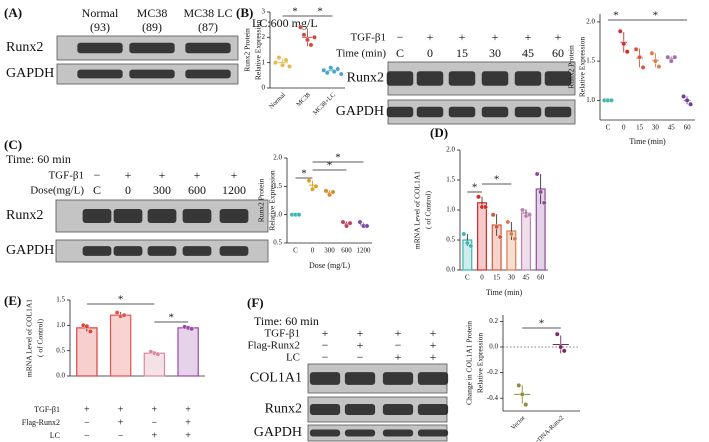 Image resolution: width=709 pixels, height=442 pixels. What do you see at coordinates (272, 200) in the screenshot?
I see `y-axis-label: Relative Expression` at bounding box center [272, 200].